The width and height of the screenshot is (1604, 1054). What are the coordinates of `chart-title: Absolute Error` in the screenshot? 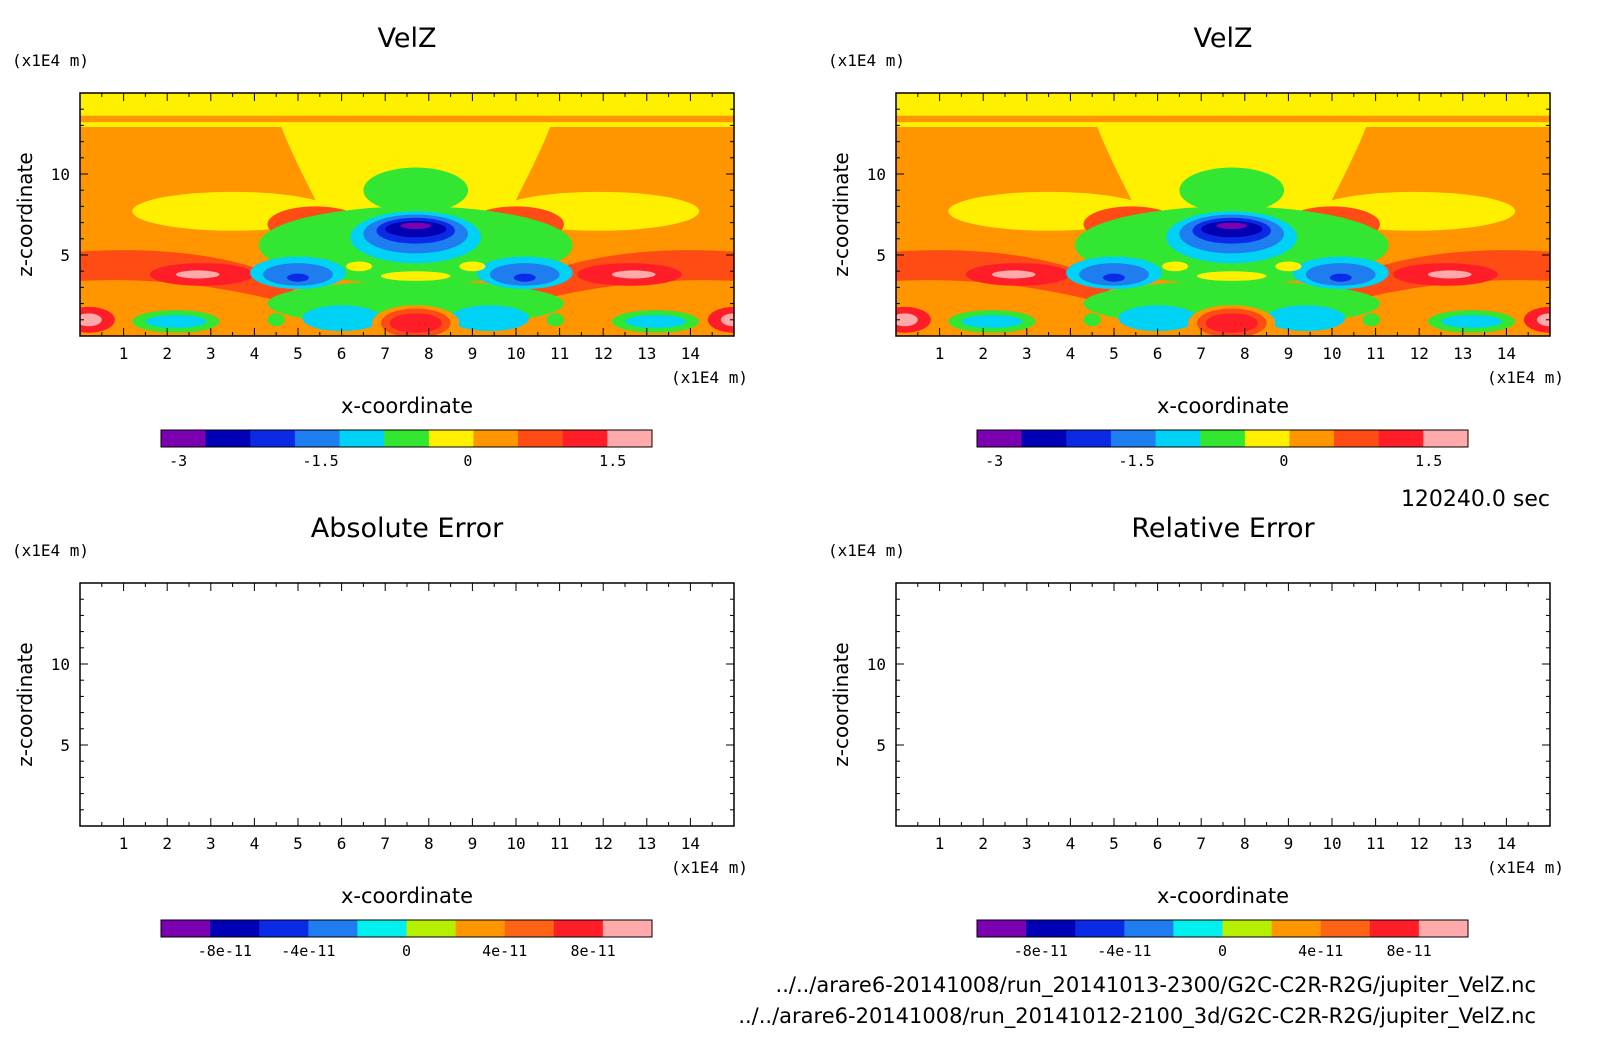 It's located at (407, 528).